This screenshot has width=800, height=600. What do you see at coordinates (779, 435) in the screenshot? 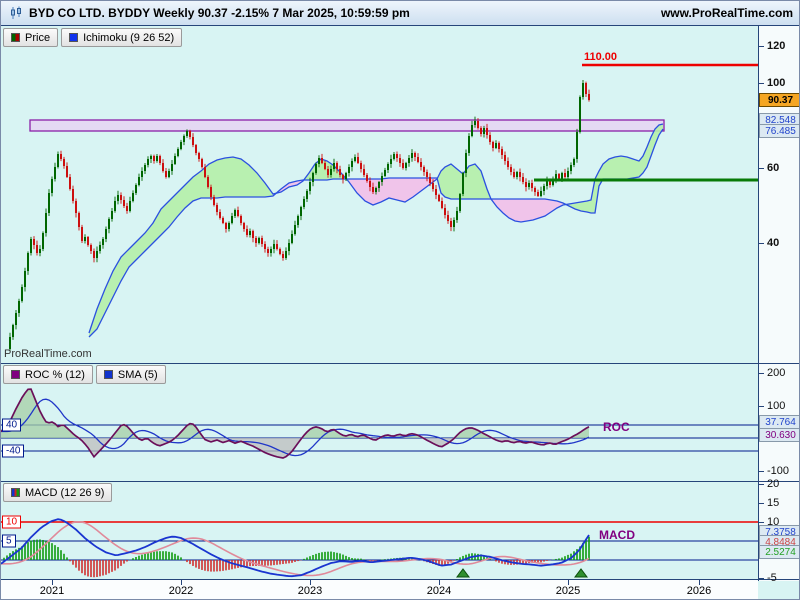
I see `roc-value-badge: 30.630` at bounding box center [779, 435].